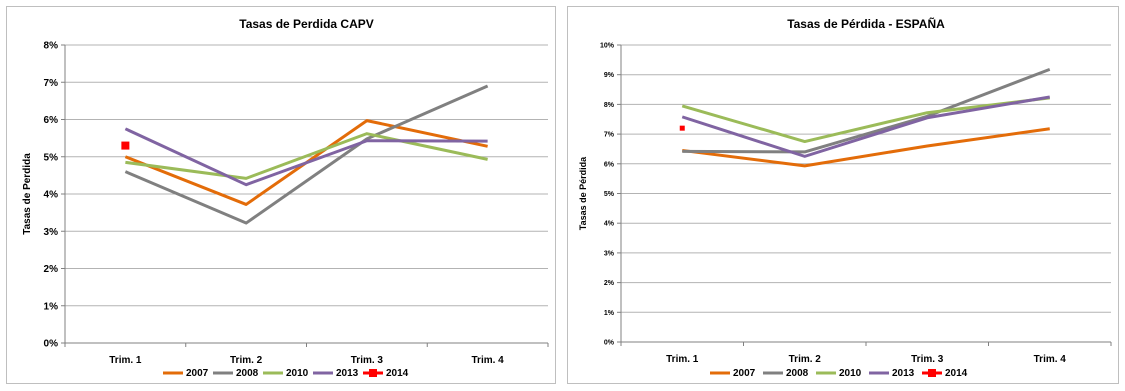 This screenshot has width=1125, height=391. Describe the element at coordinates (27, 194) in the screenshot. I see `y-axis-label: Tasas de Perdida` at that location.